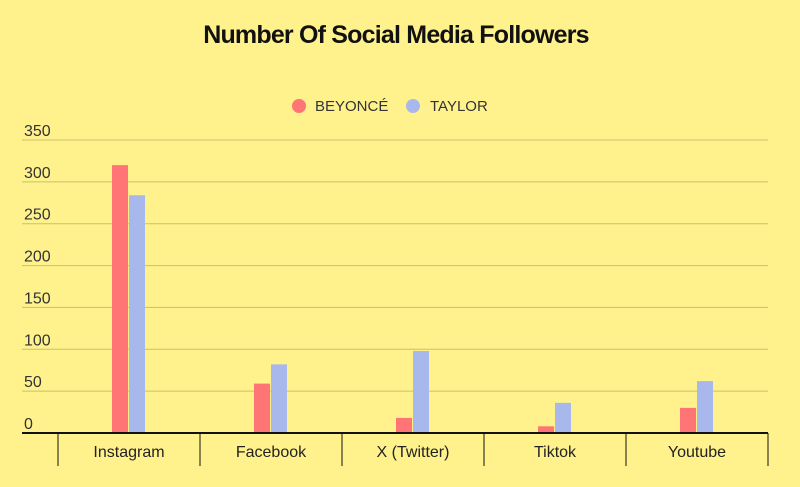 This screenshot has height=487, width=800. What do you see at coordinates (37, 298) in the screenshot?
I see `y-tick-label-150: 150` at bounding box center [37, 298].